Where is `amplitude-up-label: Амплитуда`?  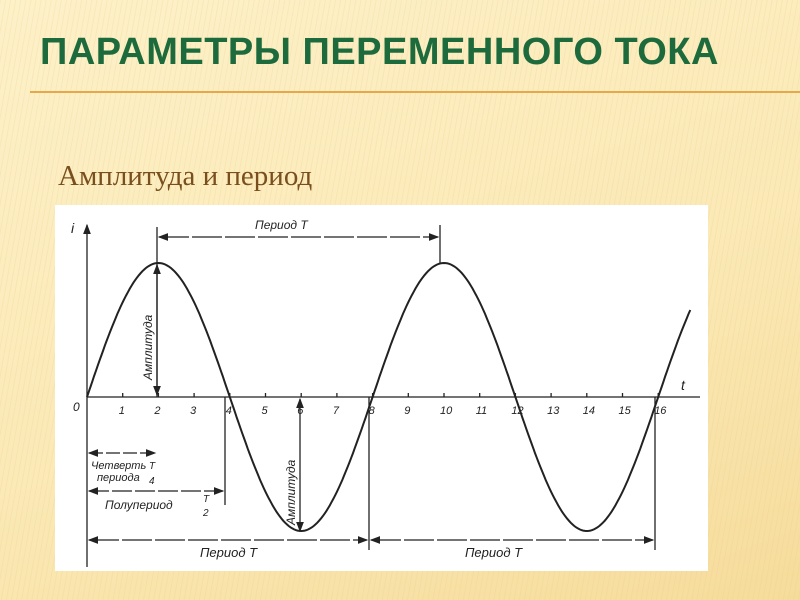
amplitude-up-label: Амплитуда is located at coordinates (148, 347).